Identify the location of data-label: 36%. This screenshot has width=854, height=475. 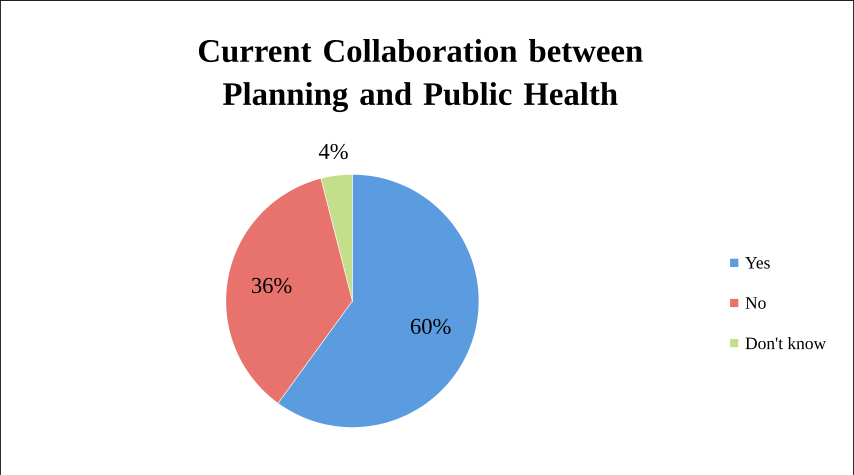
(272, 286).